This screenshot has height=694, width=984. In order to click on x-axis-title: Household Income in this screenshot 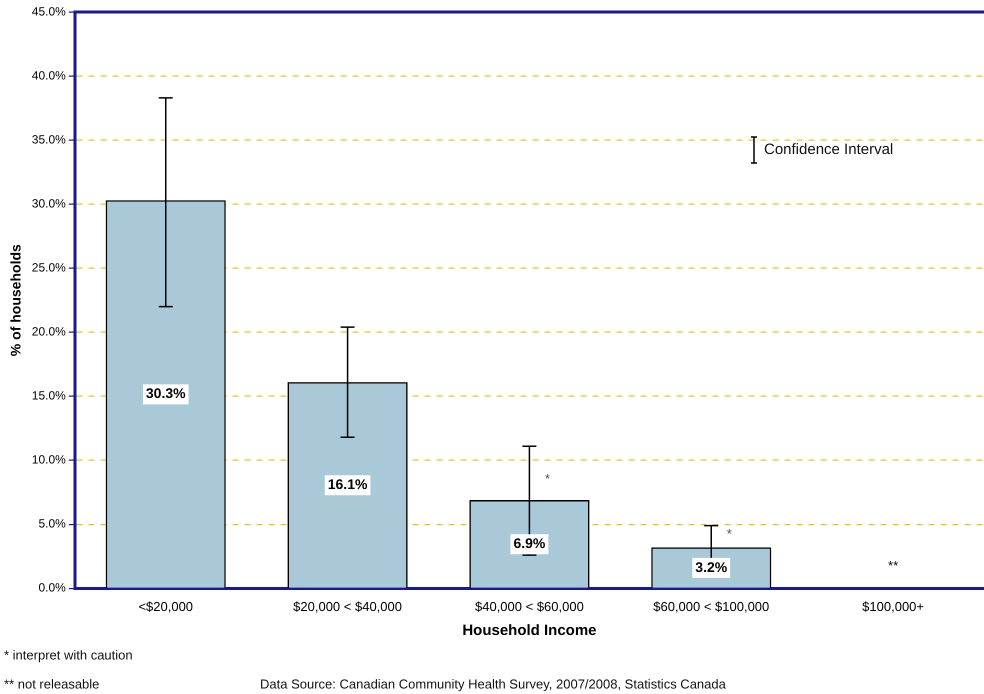, I will do `click(529, 631)`.